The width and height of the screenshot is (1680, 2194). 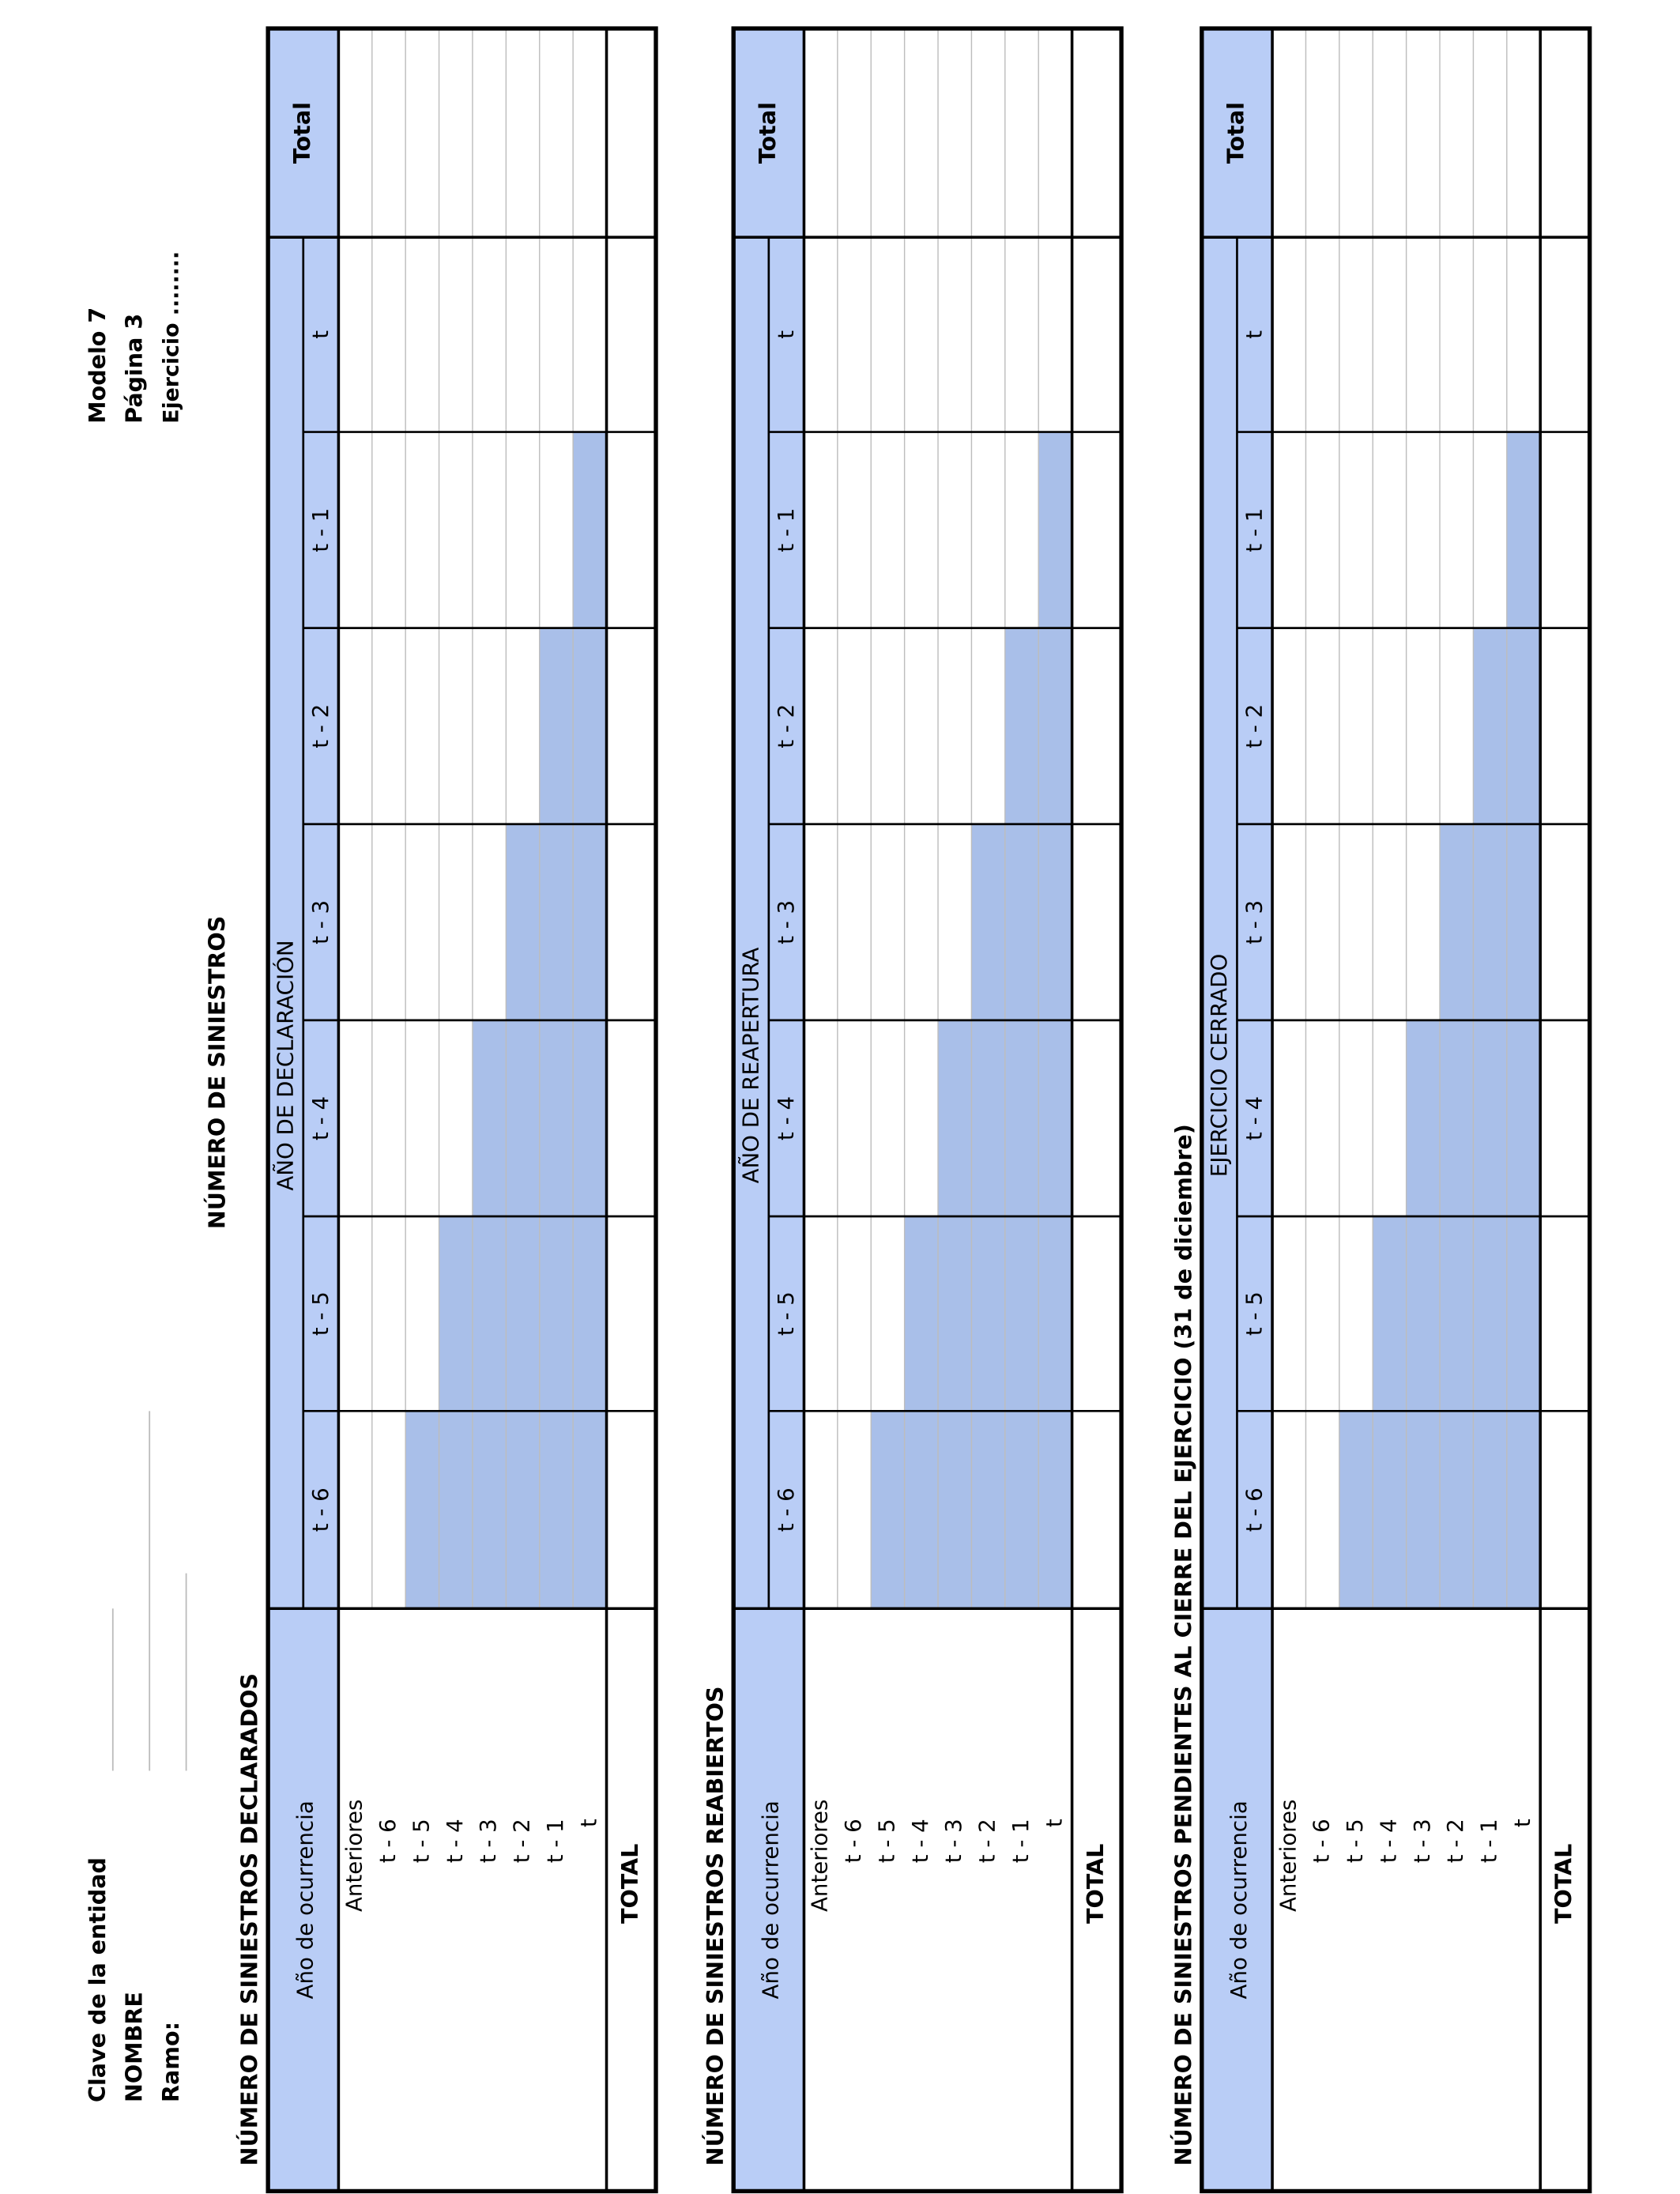 I want to click on page-title: NÚMERO DE SINIESTROS, so click(x=218, y=1072).